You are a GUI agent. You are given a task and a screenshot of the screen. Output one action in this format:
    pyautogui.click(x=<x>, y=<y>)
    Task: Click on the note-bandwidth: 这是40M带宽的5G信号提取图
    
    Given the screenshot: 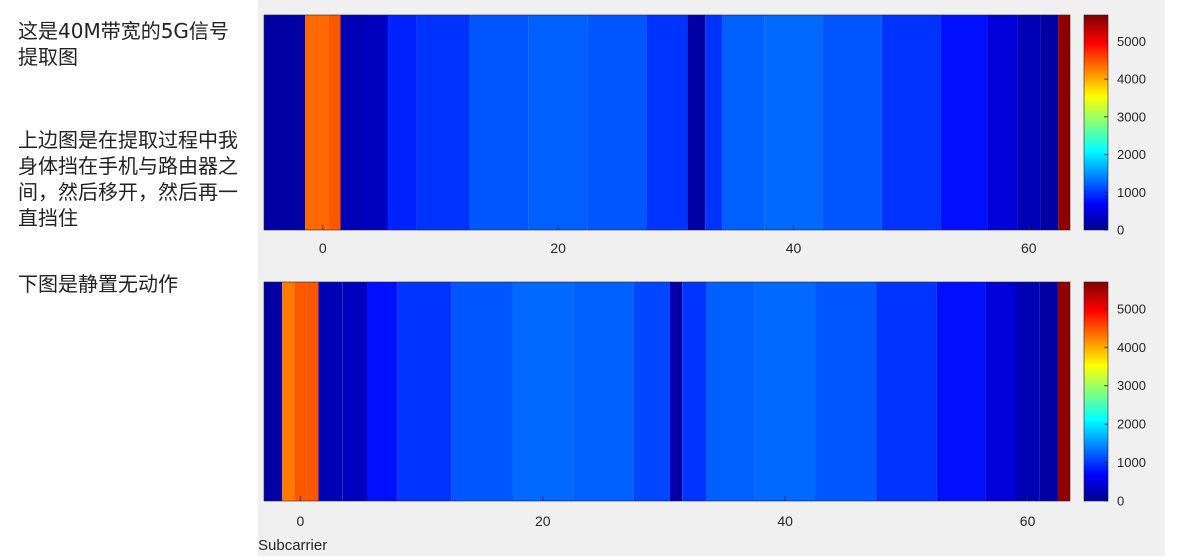 What is the action you would take?
    pyautogui.click(x=123, y=44)
    